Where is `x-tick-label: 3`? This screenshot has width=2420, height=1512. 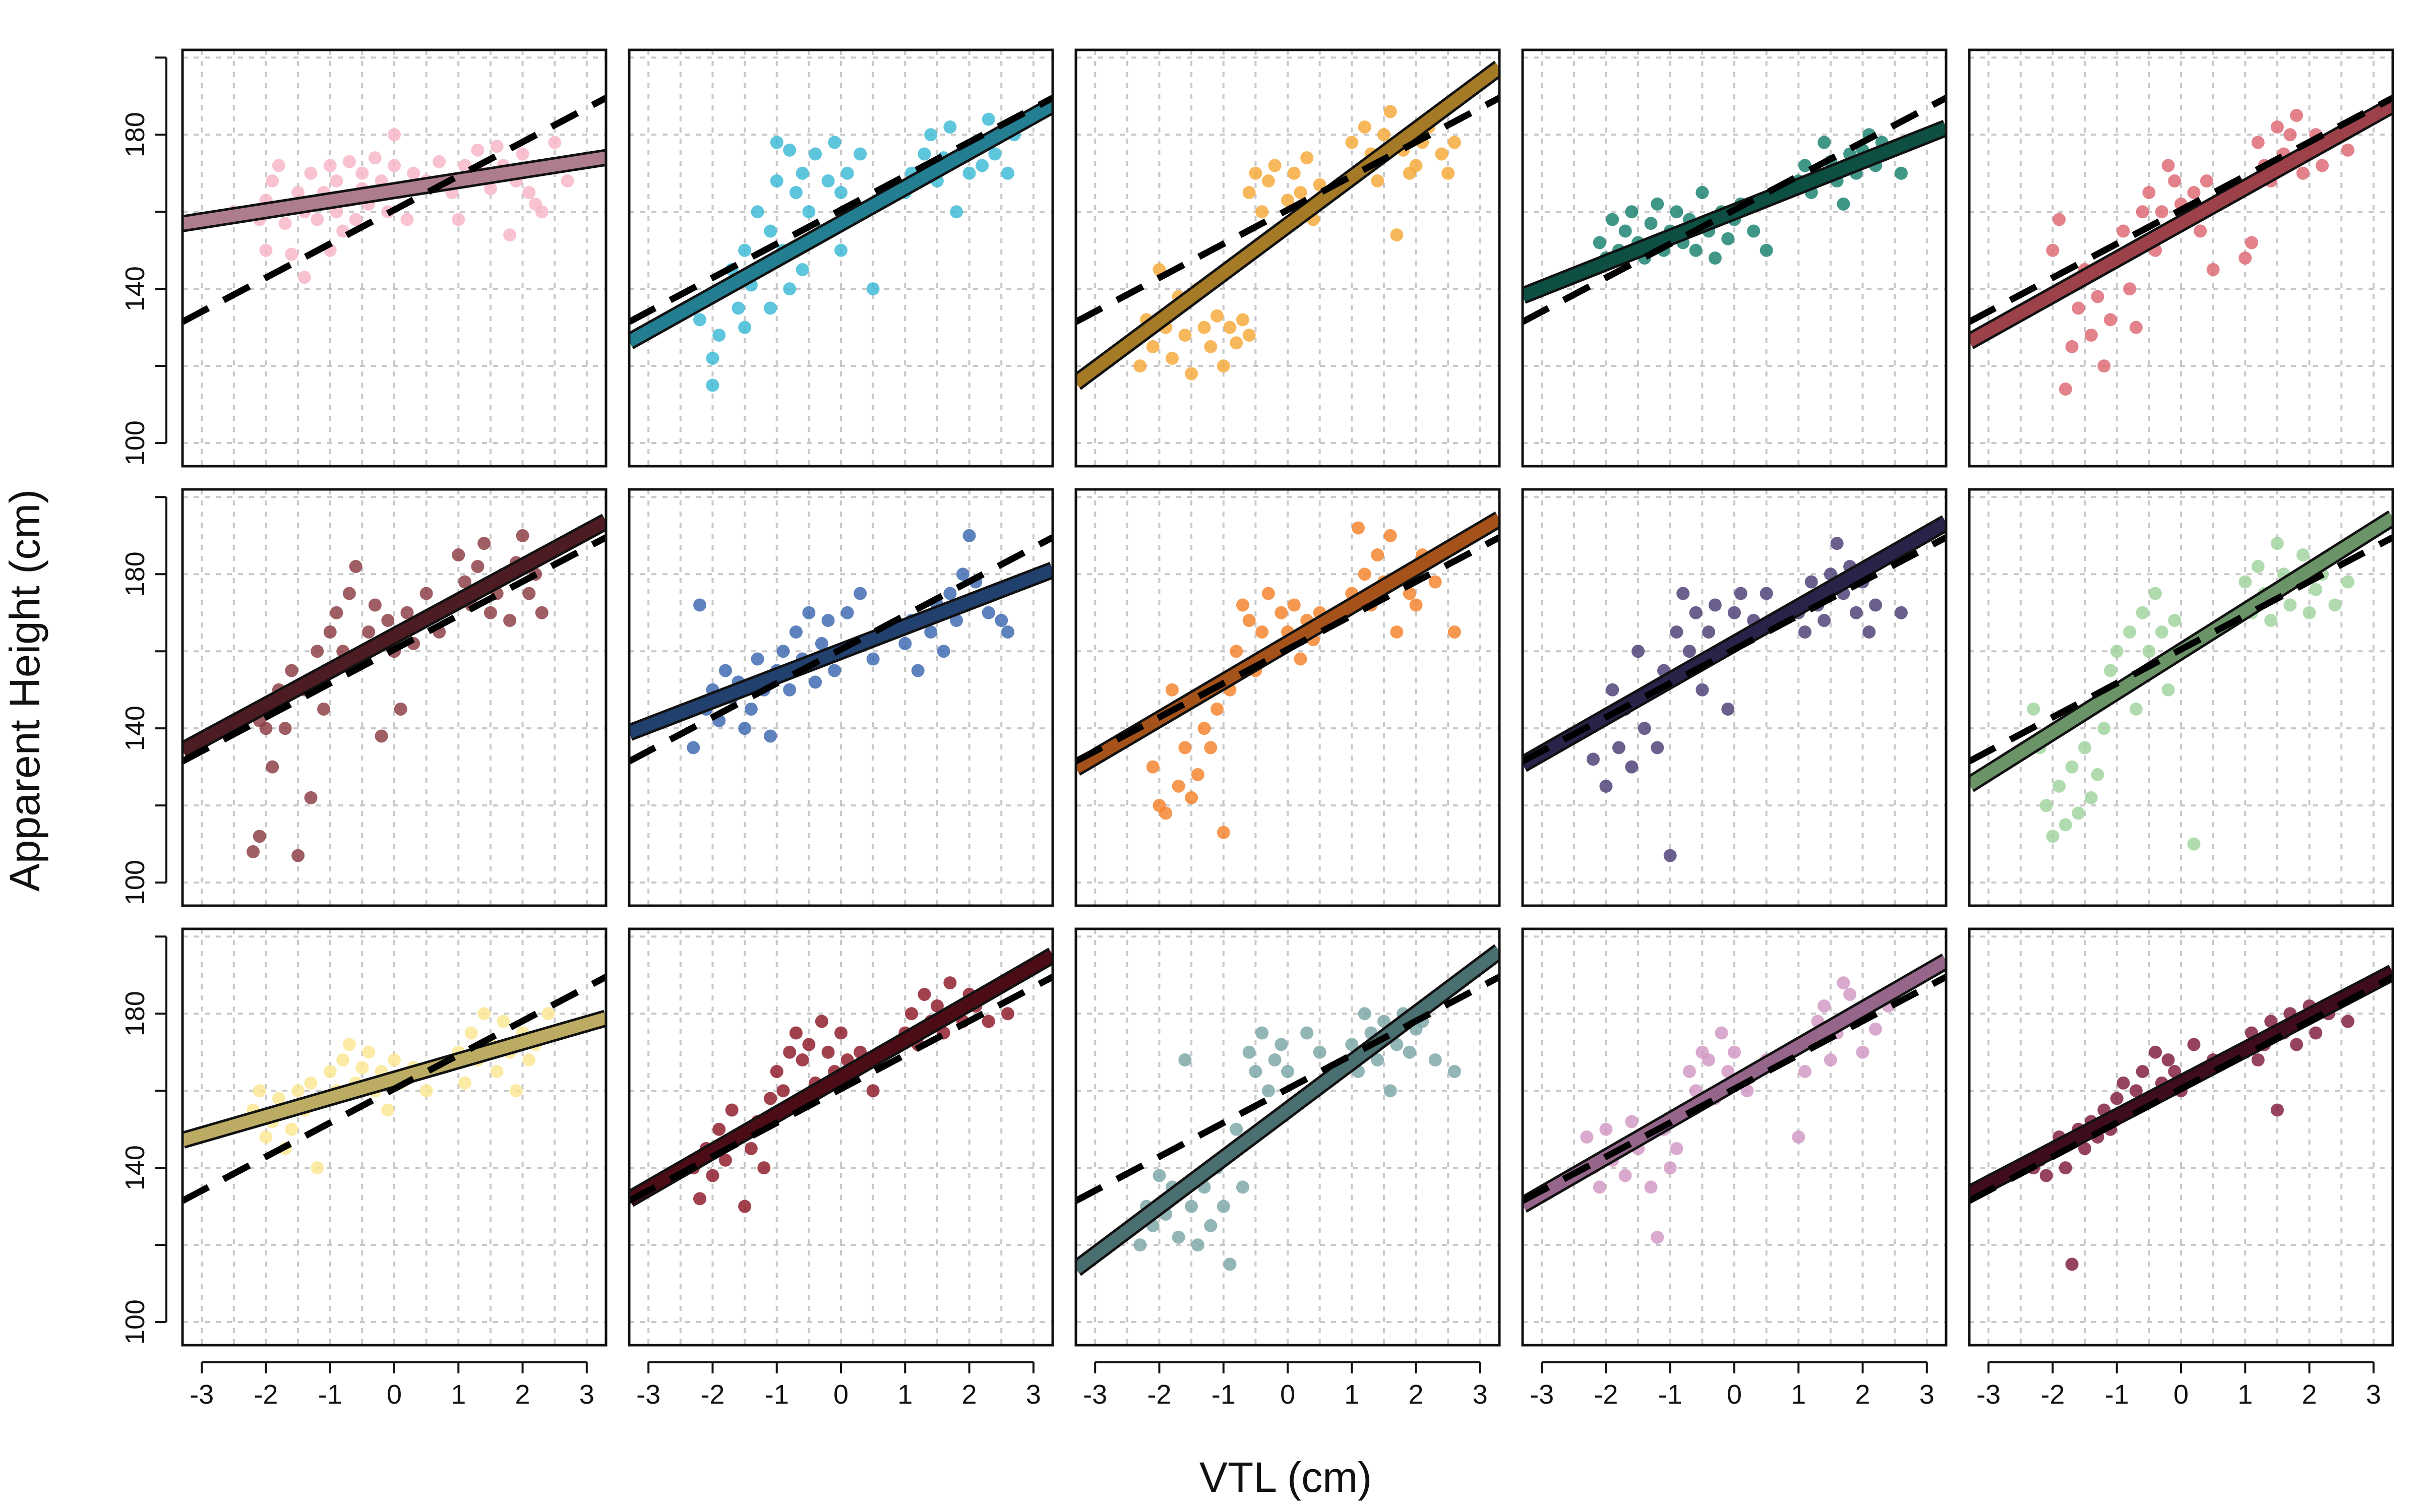
x-tick-label: 3 is located at coordinates (1926, 1394).